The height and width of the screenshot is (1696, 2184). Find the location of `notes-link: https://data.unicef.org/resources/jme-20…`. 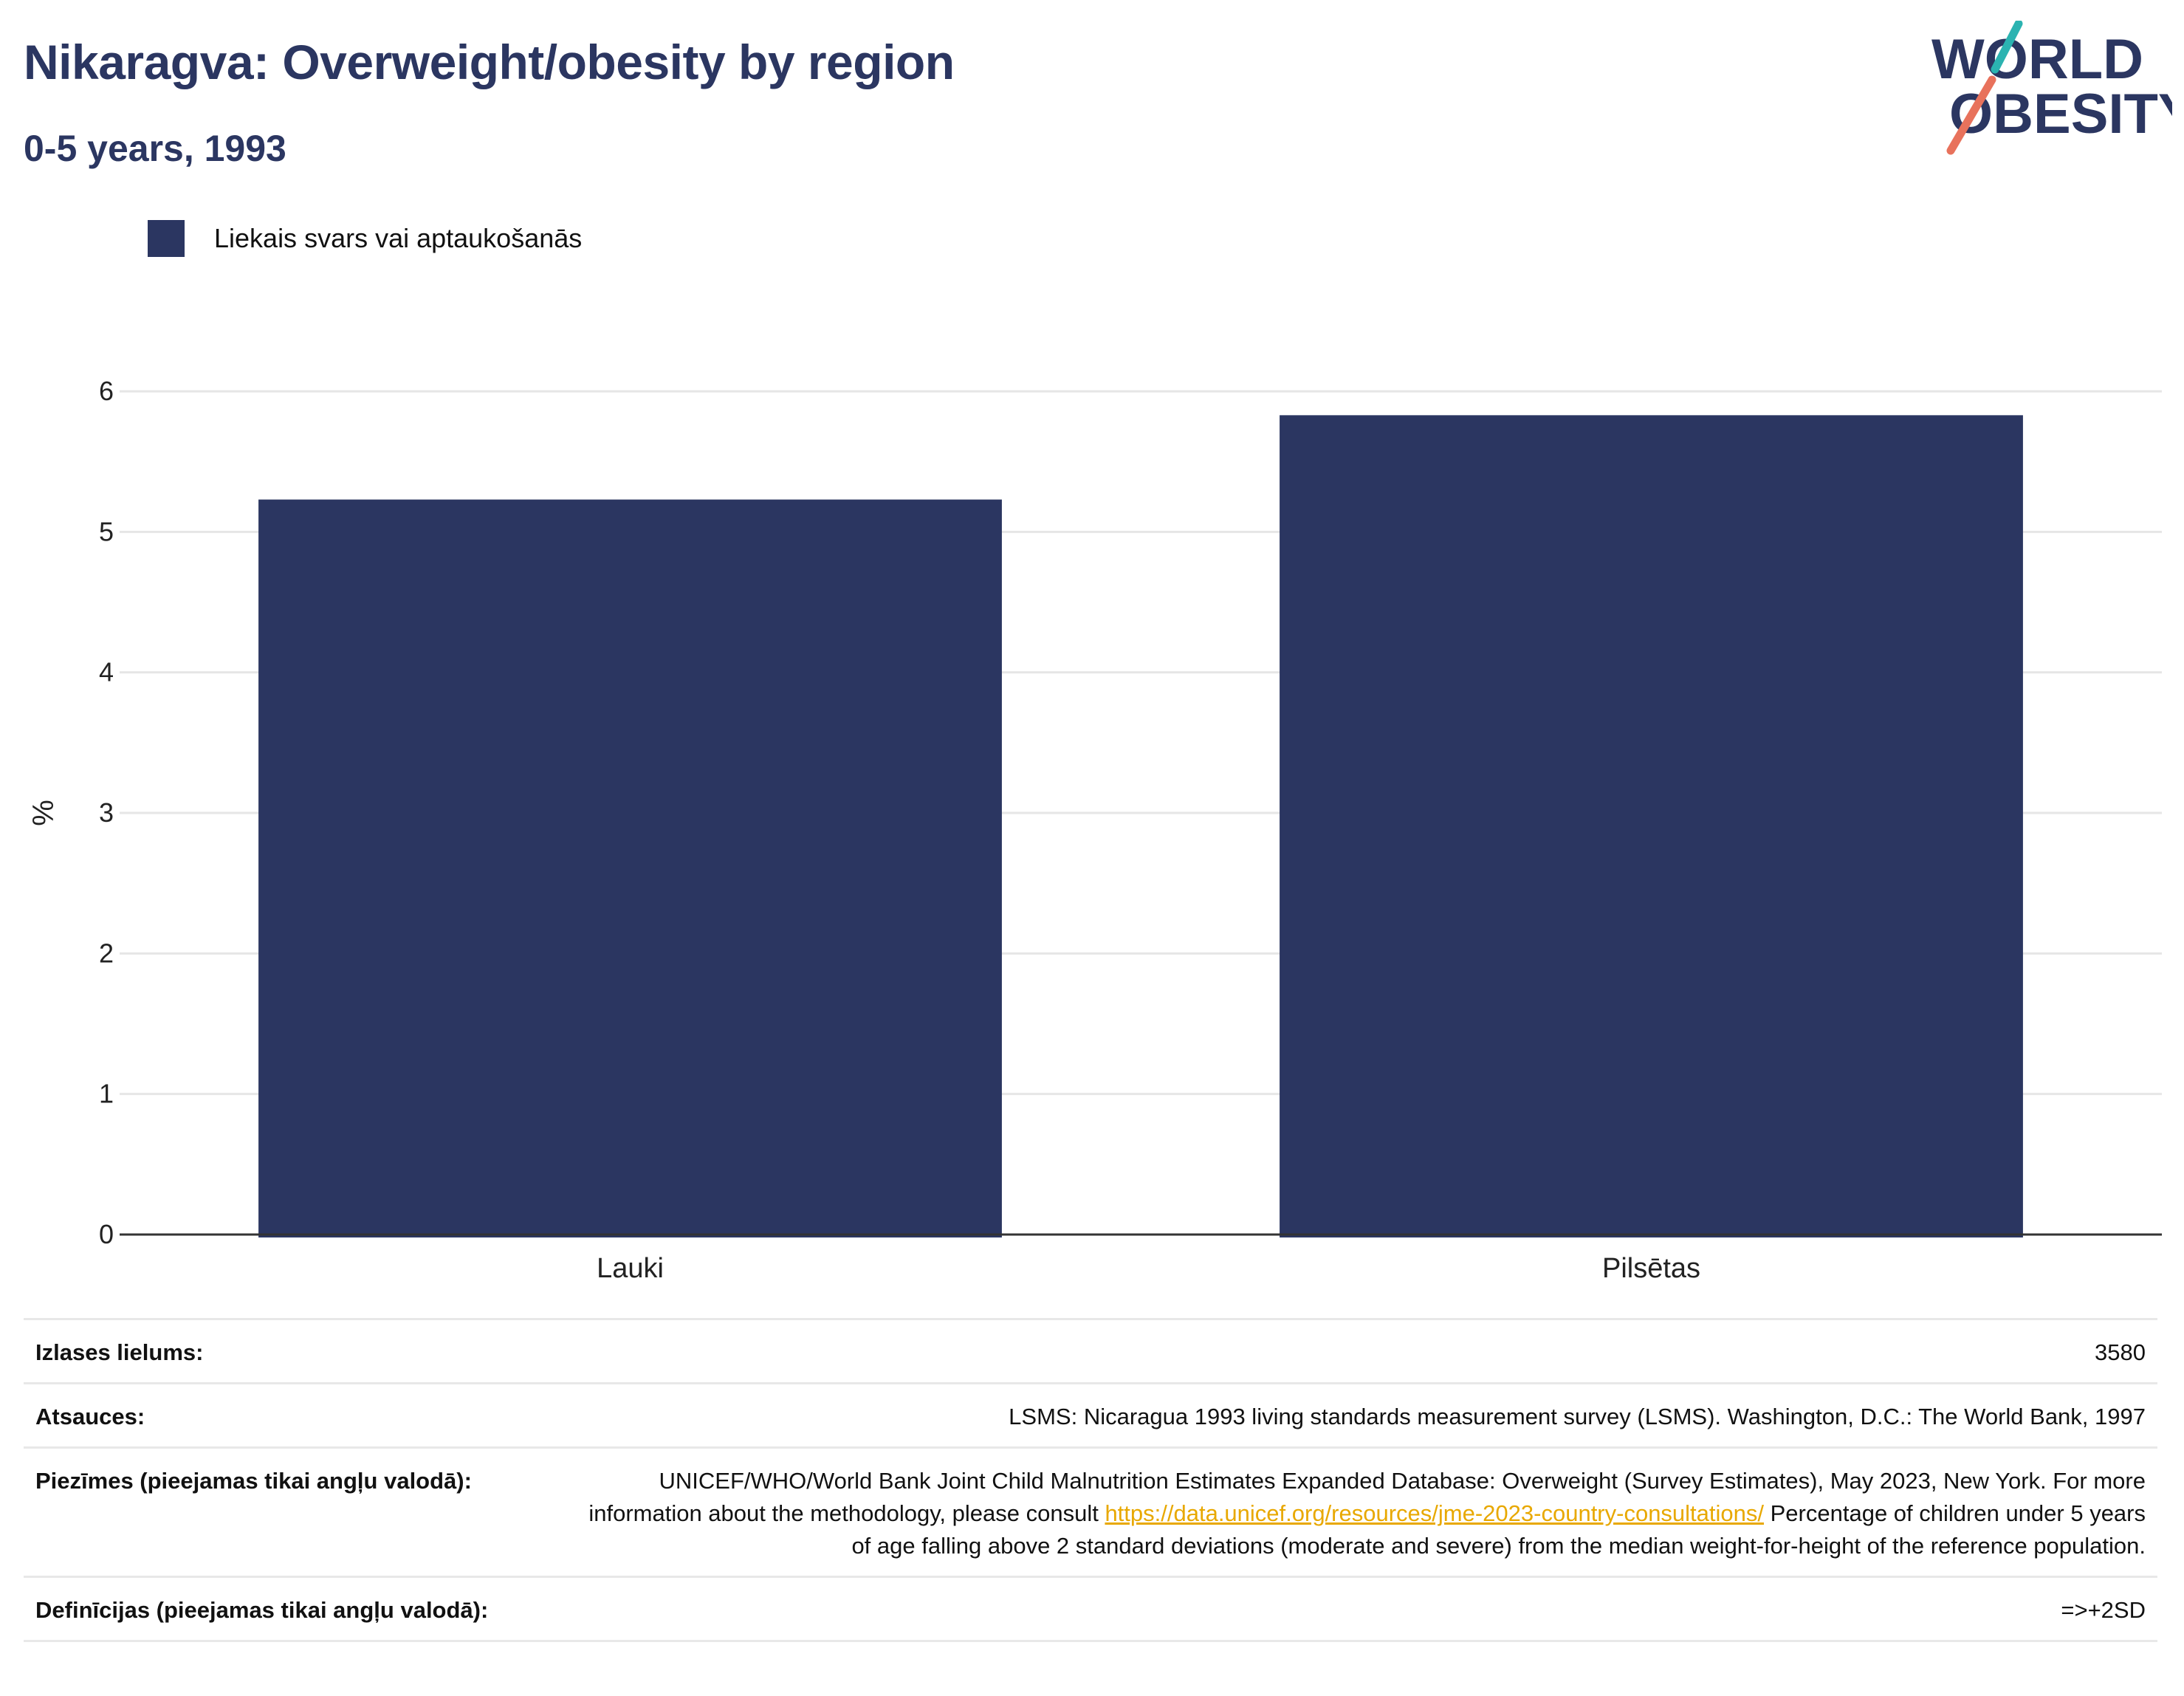

notes-link: https://data.unicef.org/resources/jme-20… is located at coordinates (1435, 1513).